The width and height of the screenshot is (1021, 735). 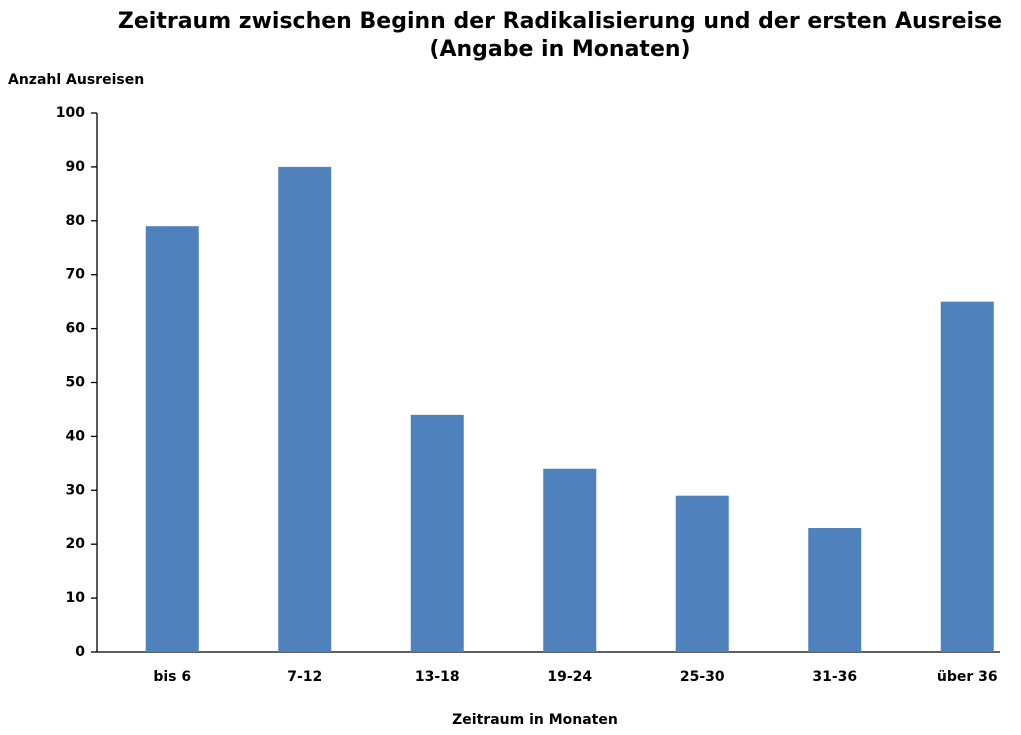 What do you see at coordinates (80, 652) in the screenshot?
I see `y-tick-label: 0` at bounding box center [80, 652].